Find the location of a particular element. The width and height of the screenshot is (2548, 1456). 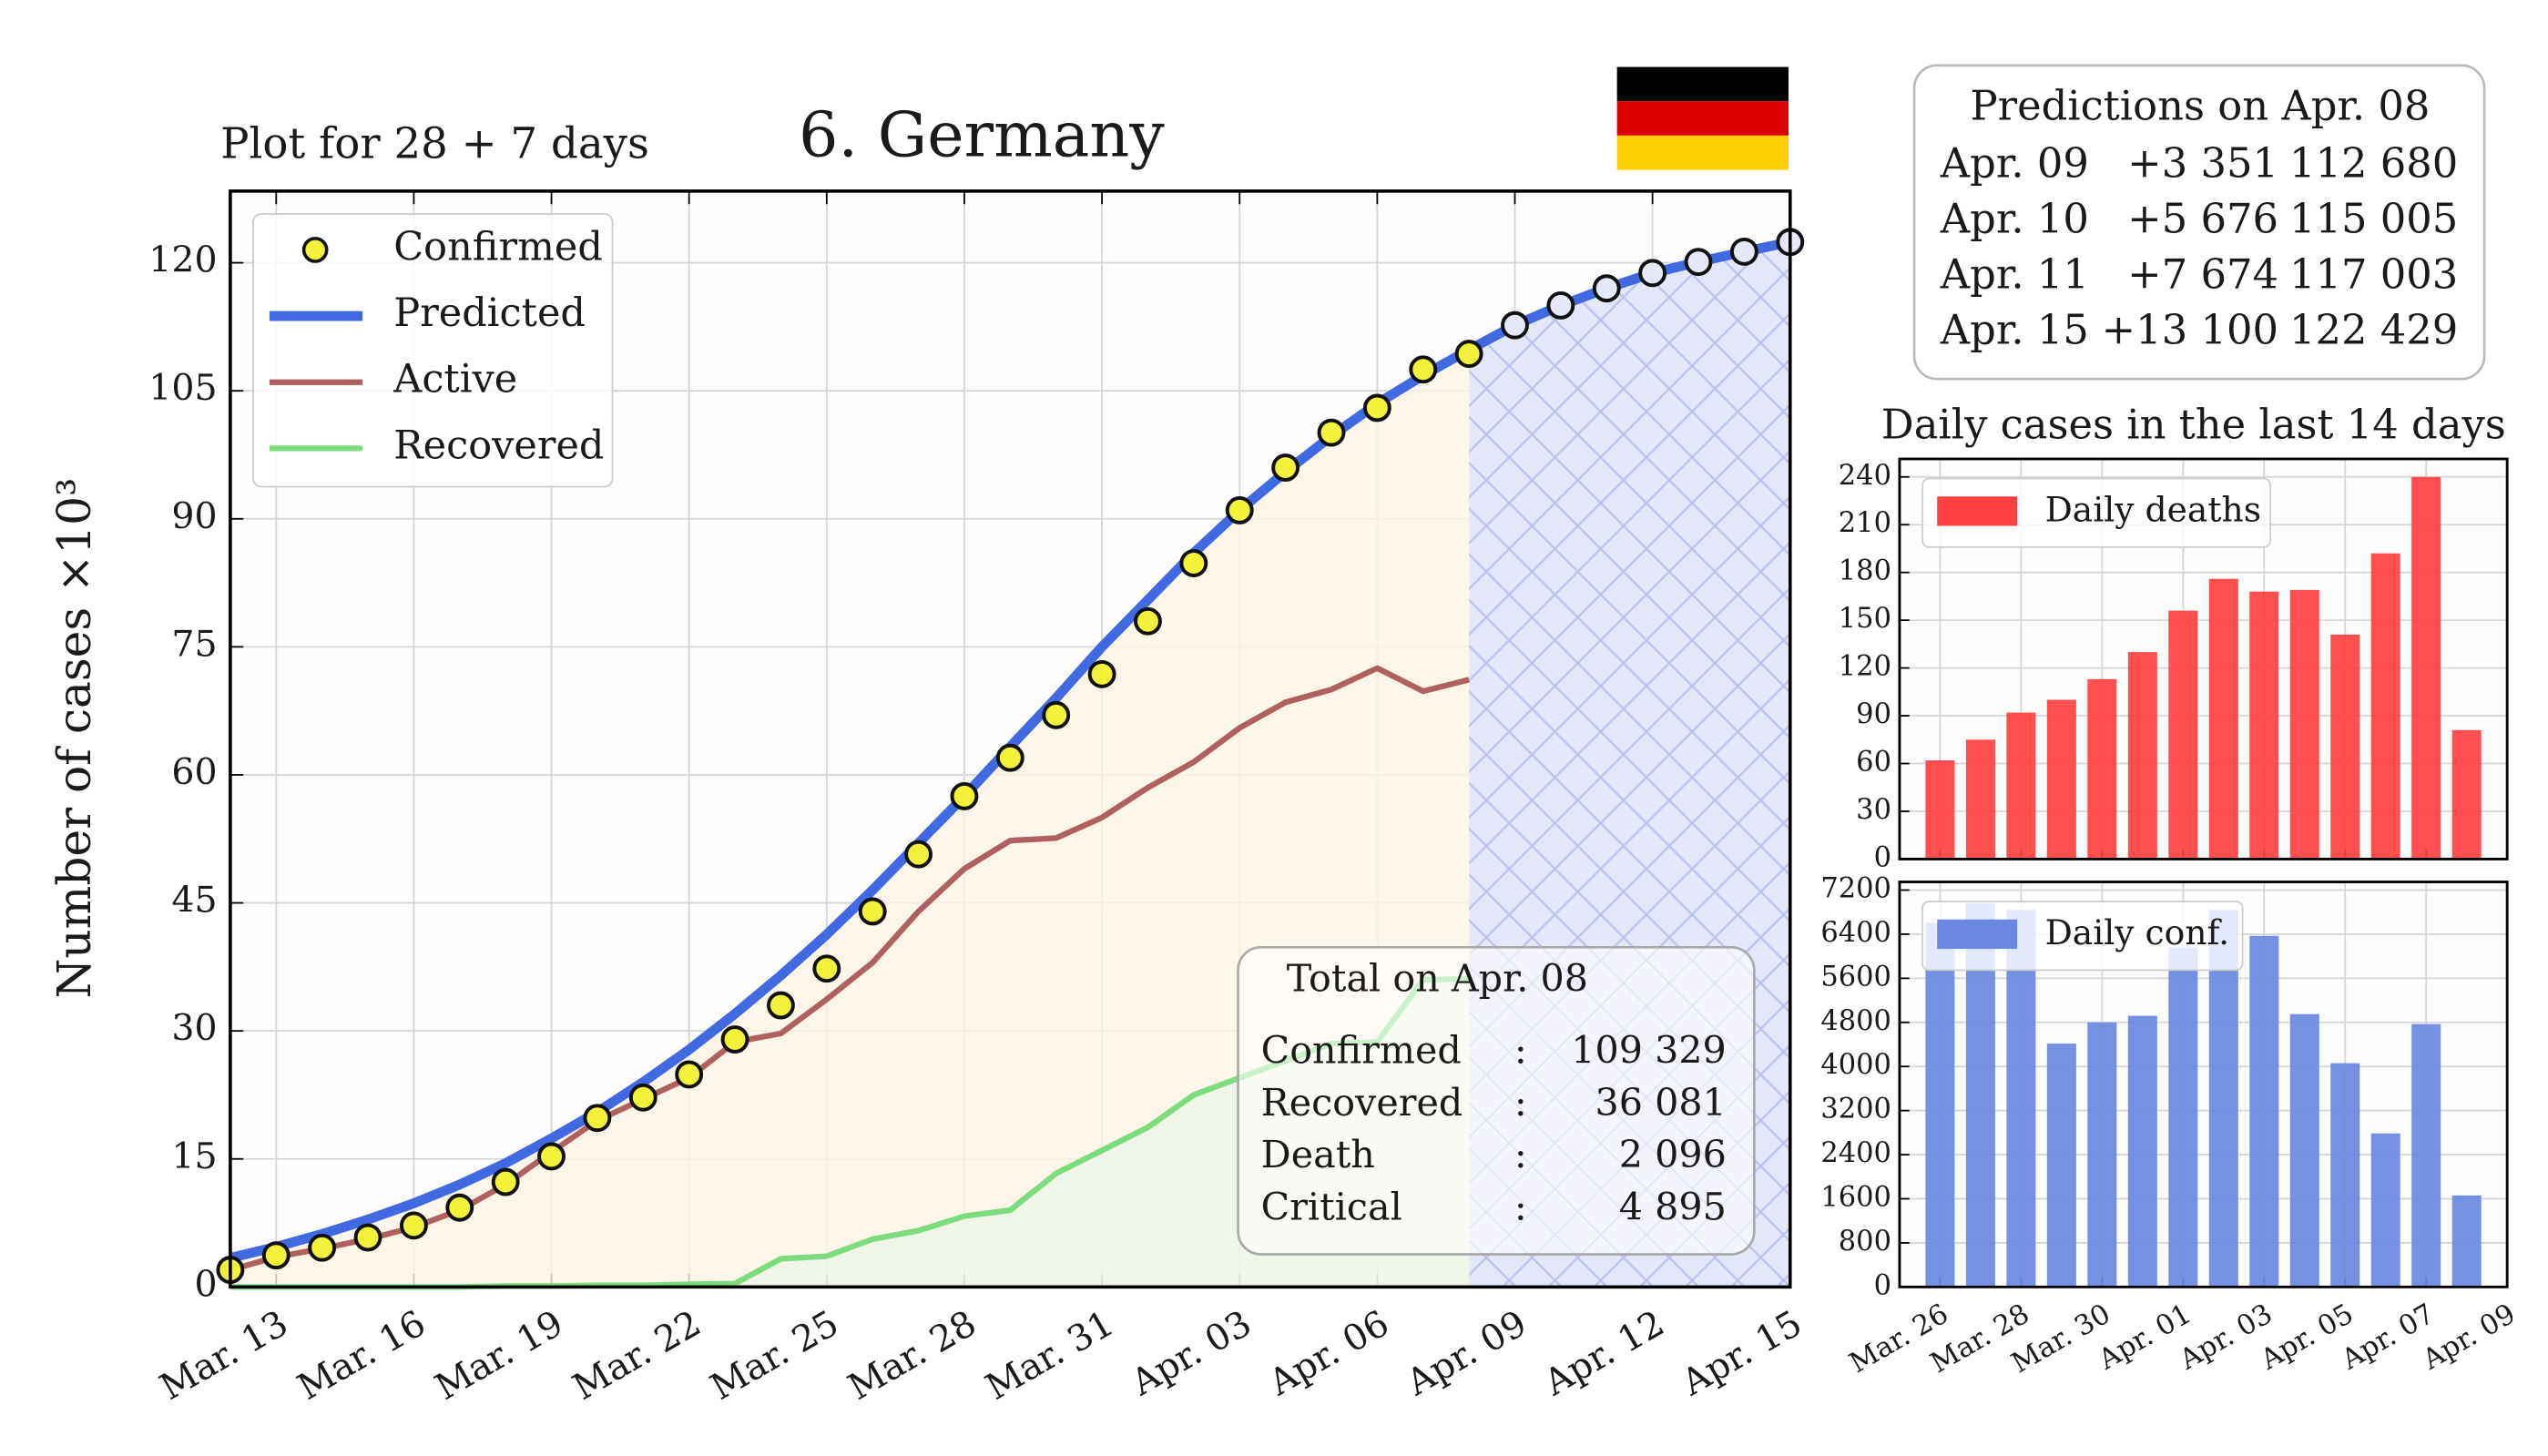

y-tick-label: 75 is located at coordinates (194, 644).